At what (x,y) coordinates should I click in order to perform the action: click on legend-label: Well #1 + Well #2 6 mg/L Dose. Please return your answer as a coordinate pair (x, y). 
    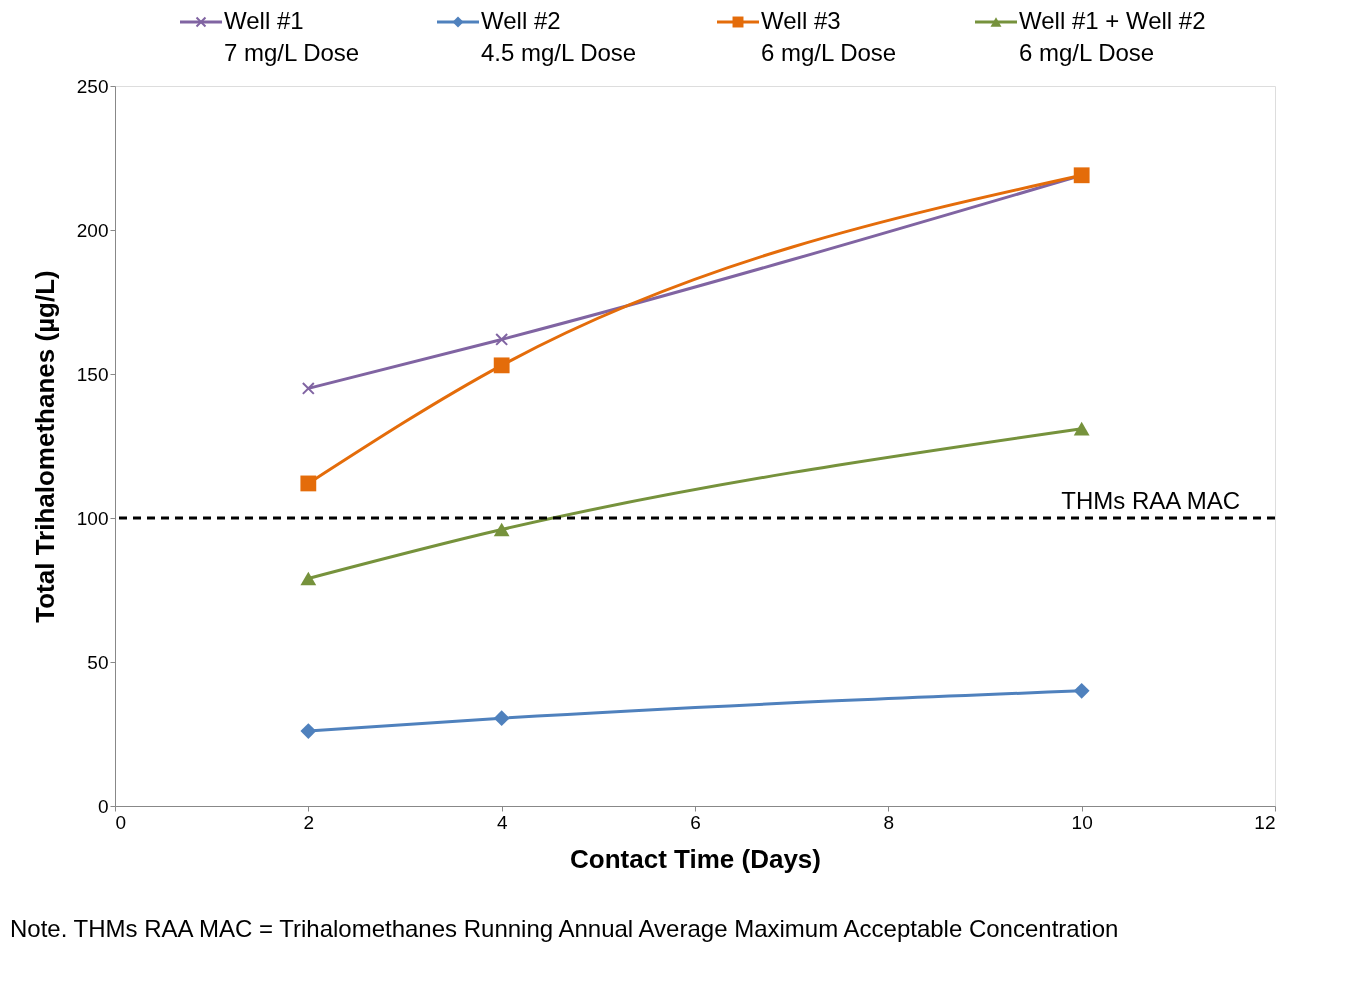
    Looking at the image, I should click on (1112, 36).